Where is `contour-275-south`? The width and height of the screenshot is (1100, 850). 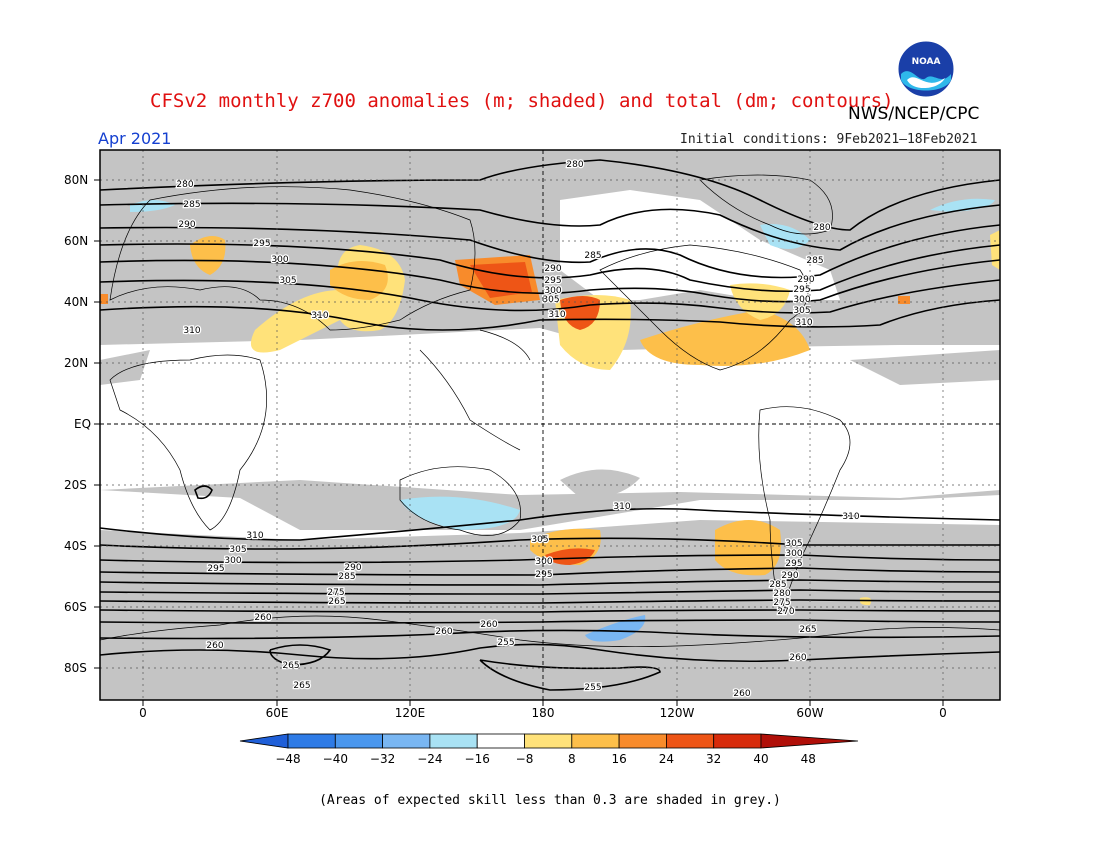 contour-275-south is located at coordinates (550, 611).